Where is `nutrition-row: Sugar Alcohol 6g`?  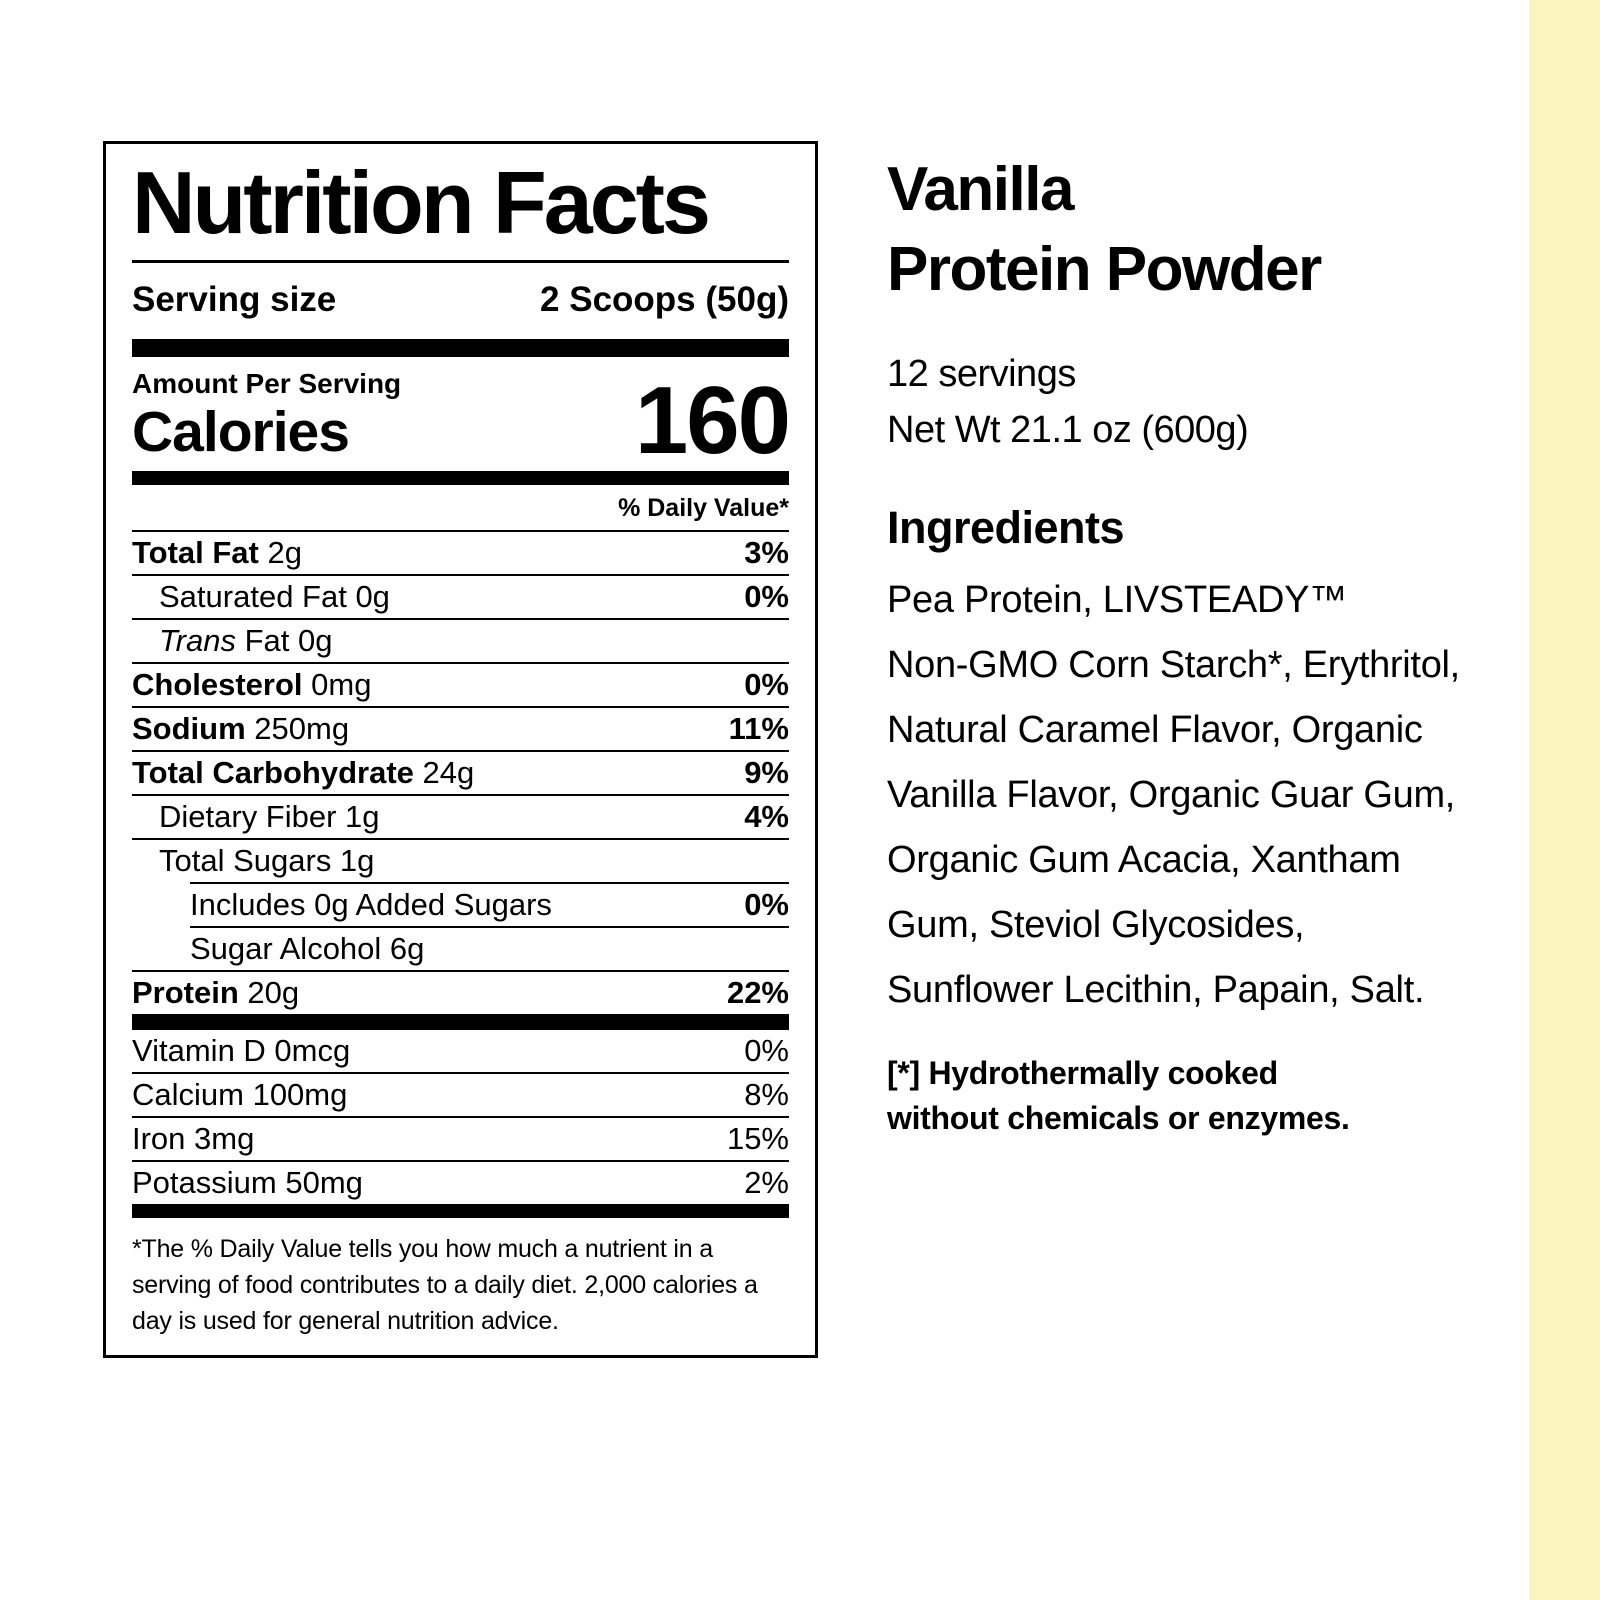
nutrition-row: Sugar Alcohol 6g is located at coordinates (489, 948).